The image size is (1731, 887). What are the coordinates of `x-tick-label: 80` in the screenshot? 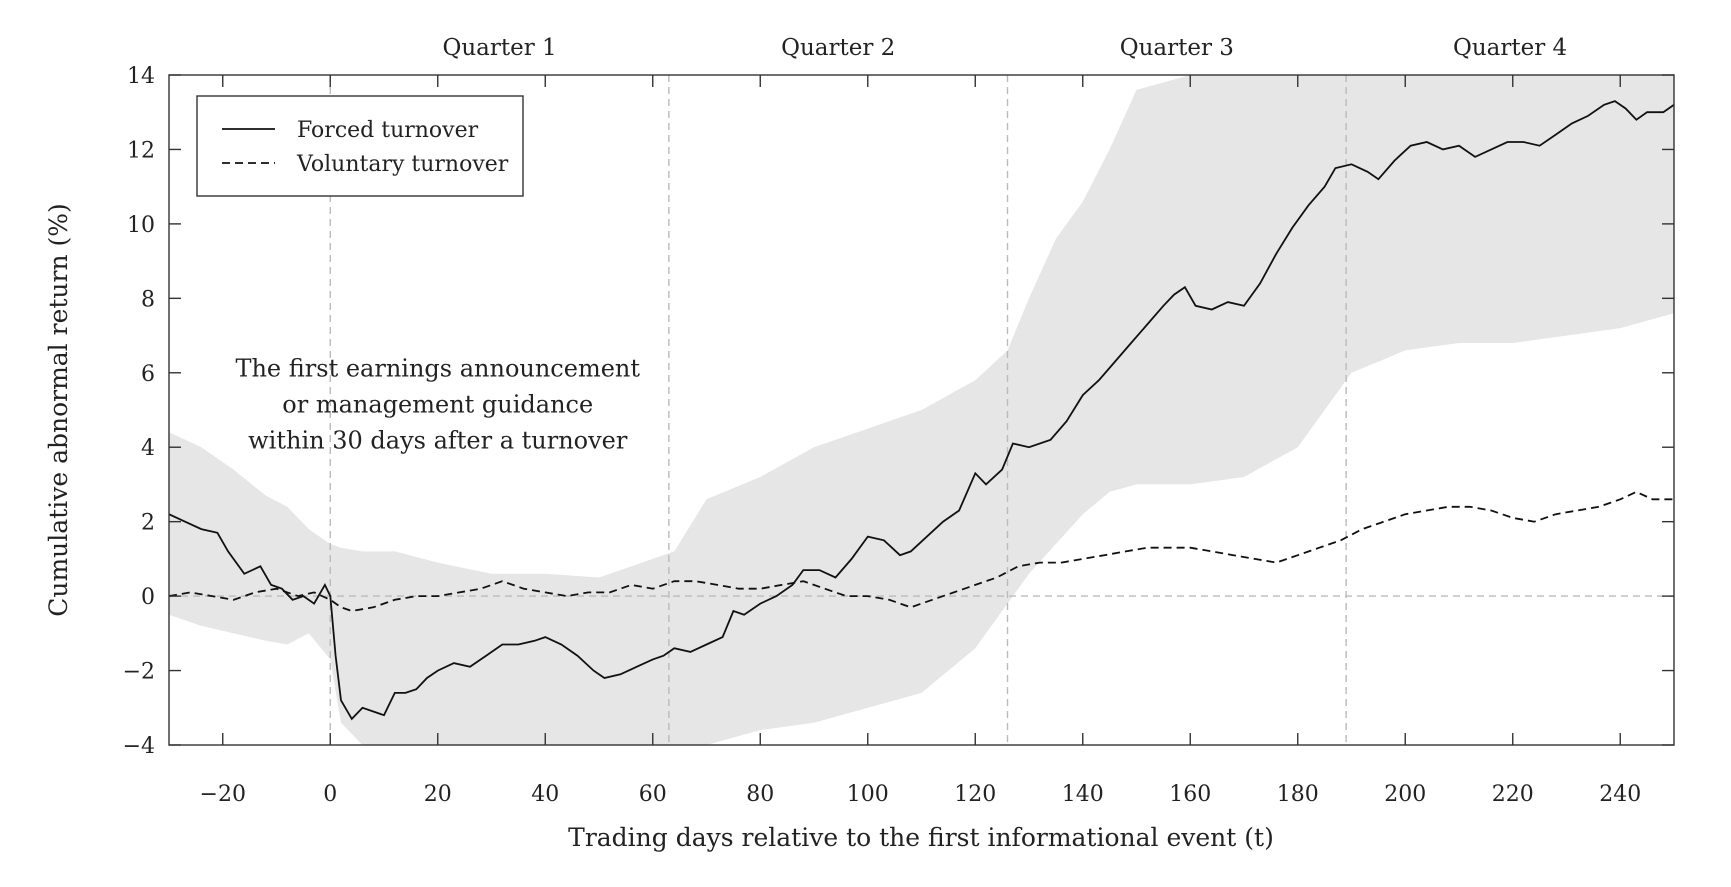 It's located at (760, 794).